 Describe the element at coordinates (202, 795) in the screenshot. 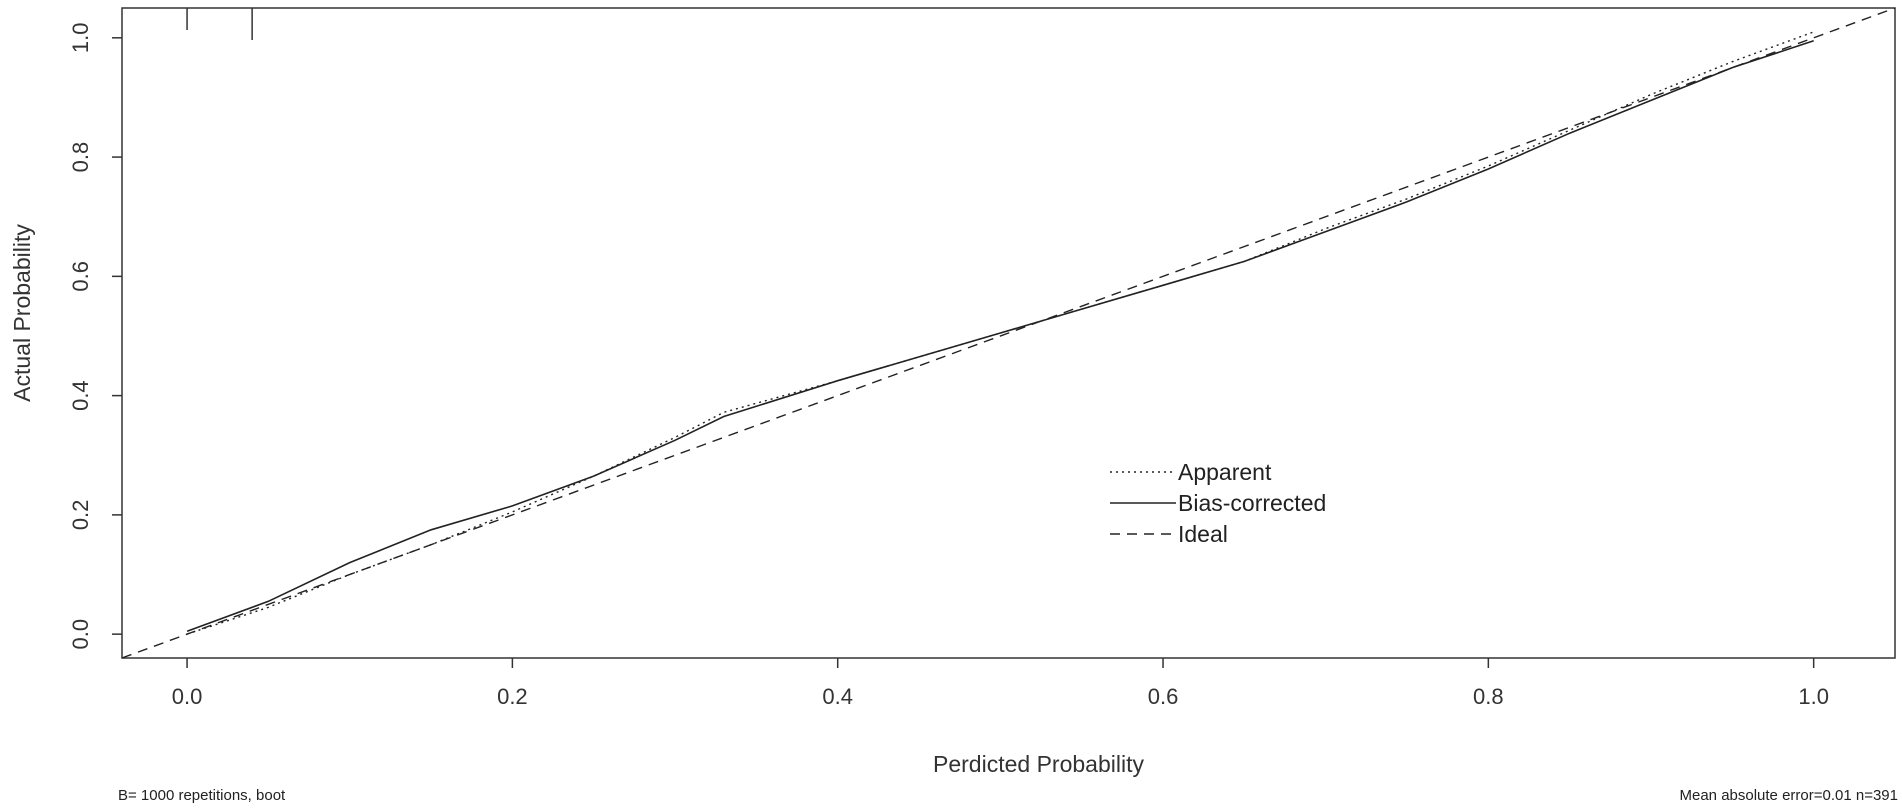

I see `footnote-repetitions: B= 1000 repetitions, boot` at that location.